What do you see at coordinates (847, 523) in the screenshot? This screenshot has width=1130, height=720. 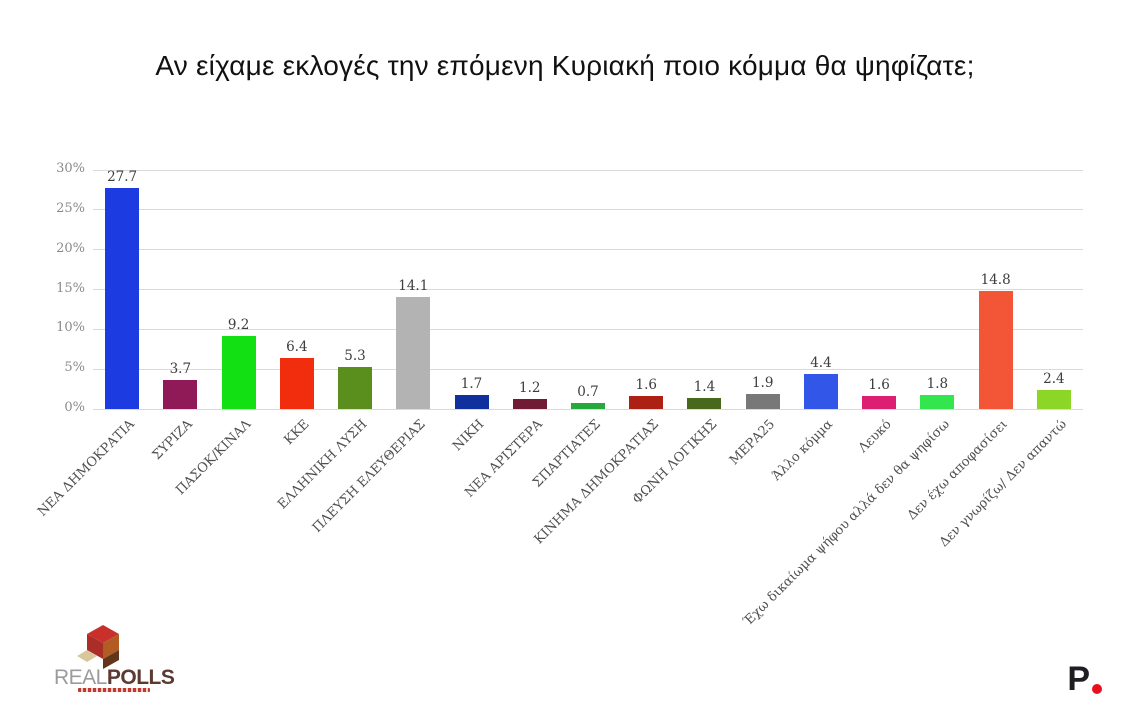 I see `x-axis-label-Έχω δικαίωμα ψήφου αλλά δεν θα ψηφίσω: Έχω δικαίωμα ψήφου αλλά δεν θα ψηφίσω` at bounding box center [847, 523].